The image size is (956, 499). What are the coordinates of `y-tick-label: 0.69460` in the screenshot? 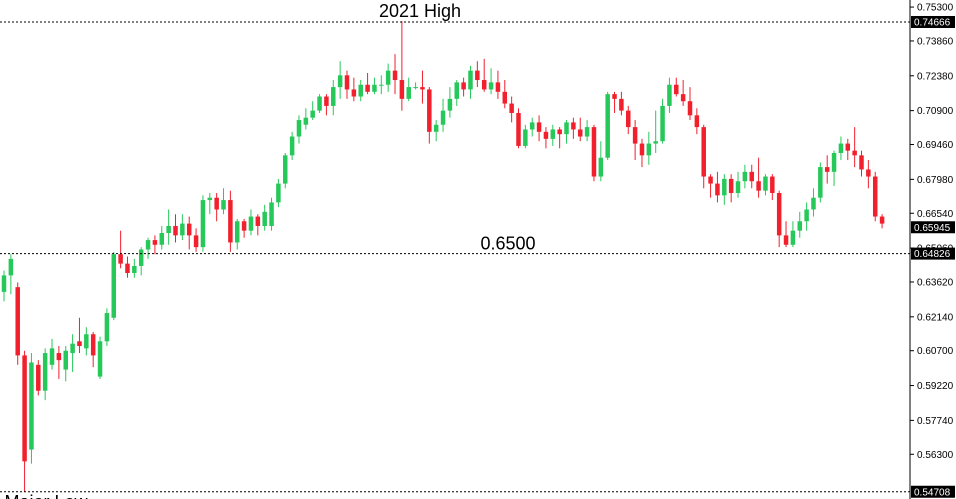 It's located at (935, 145).